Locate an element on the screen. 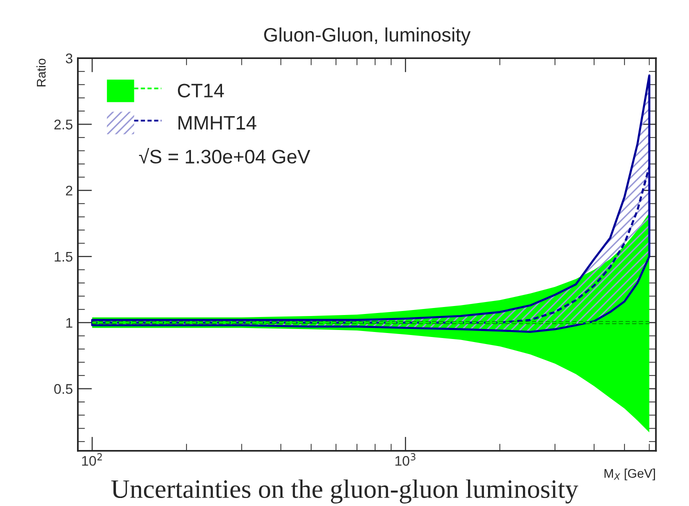 This screenshot has width=689, height=506. x-axis-title: M$_{X}$ [GeV] is located at coordinates (629, 474).